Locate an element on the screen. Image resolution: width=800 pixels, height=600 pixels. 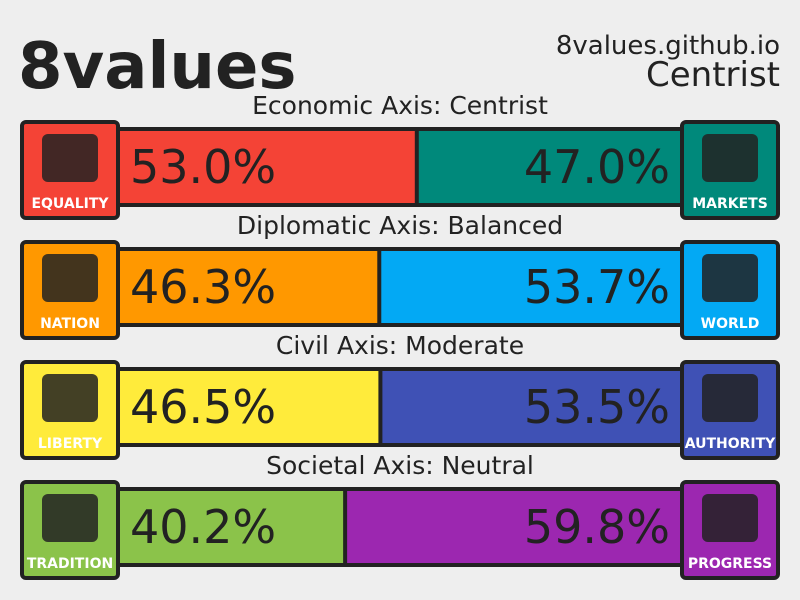
value-left: 46.3% is located at coordinates (203, 287).